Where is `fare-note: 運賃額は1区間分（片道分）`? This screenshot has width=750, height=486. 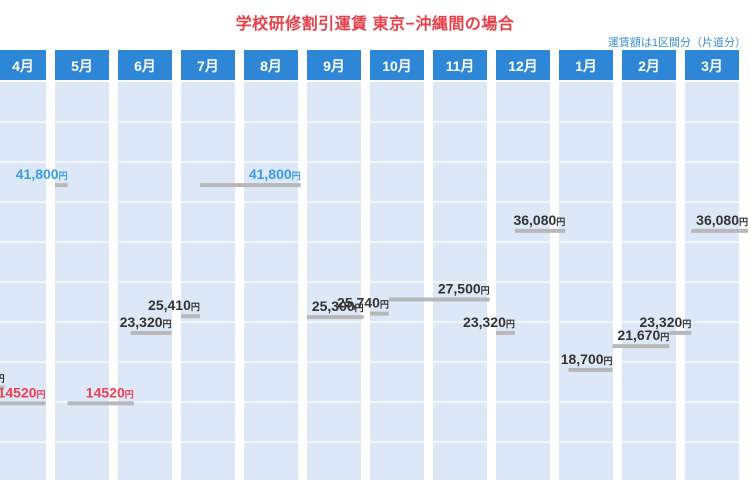
fare-note: 運賃額は1区間分（片道分） is located at coordinates (676, 43).